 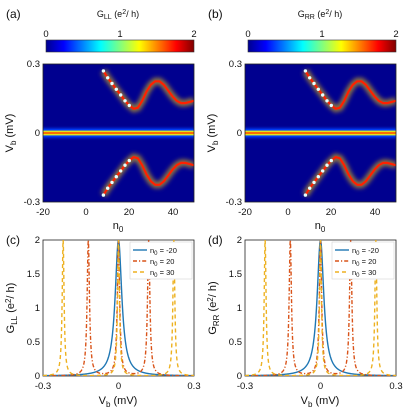 I want to click on colorbar-title: GRR (e2/ h), so click(x=320, y=15).